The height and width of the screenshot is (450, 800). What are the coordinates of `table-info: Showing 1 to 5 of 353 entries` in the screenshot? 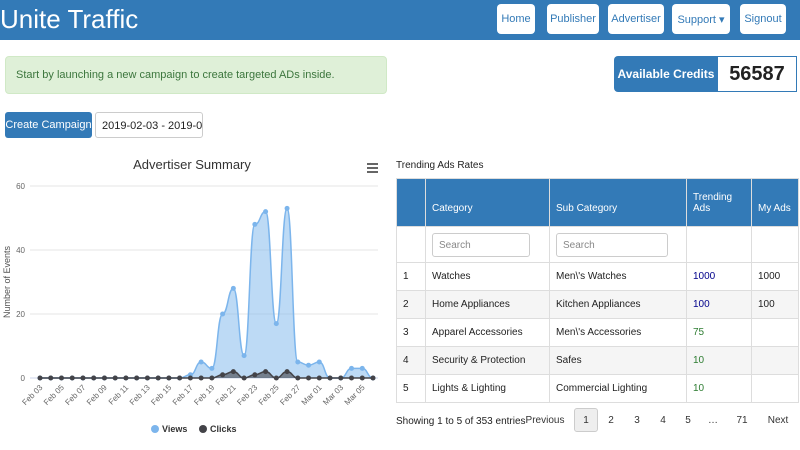 It's located at (461, 421).